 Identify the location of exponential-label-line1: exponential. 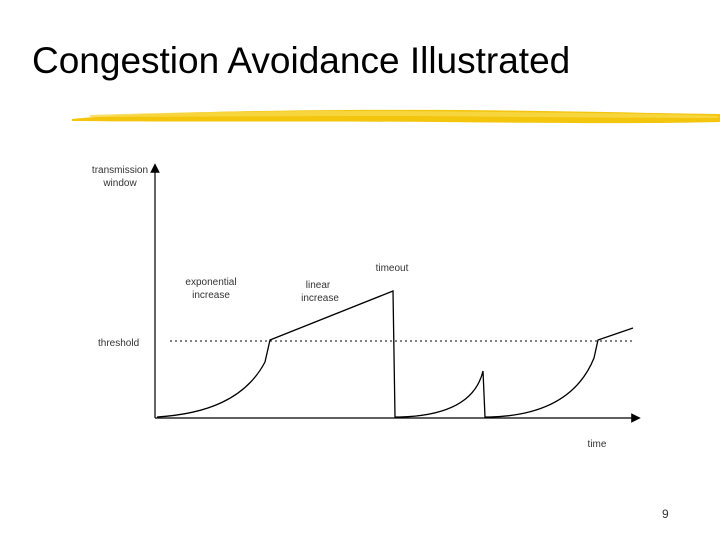
(210, 282).